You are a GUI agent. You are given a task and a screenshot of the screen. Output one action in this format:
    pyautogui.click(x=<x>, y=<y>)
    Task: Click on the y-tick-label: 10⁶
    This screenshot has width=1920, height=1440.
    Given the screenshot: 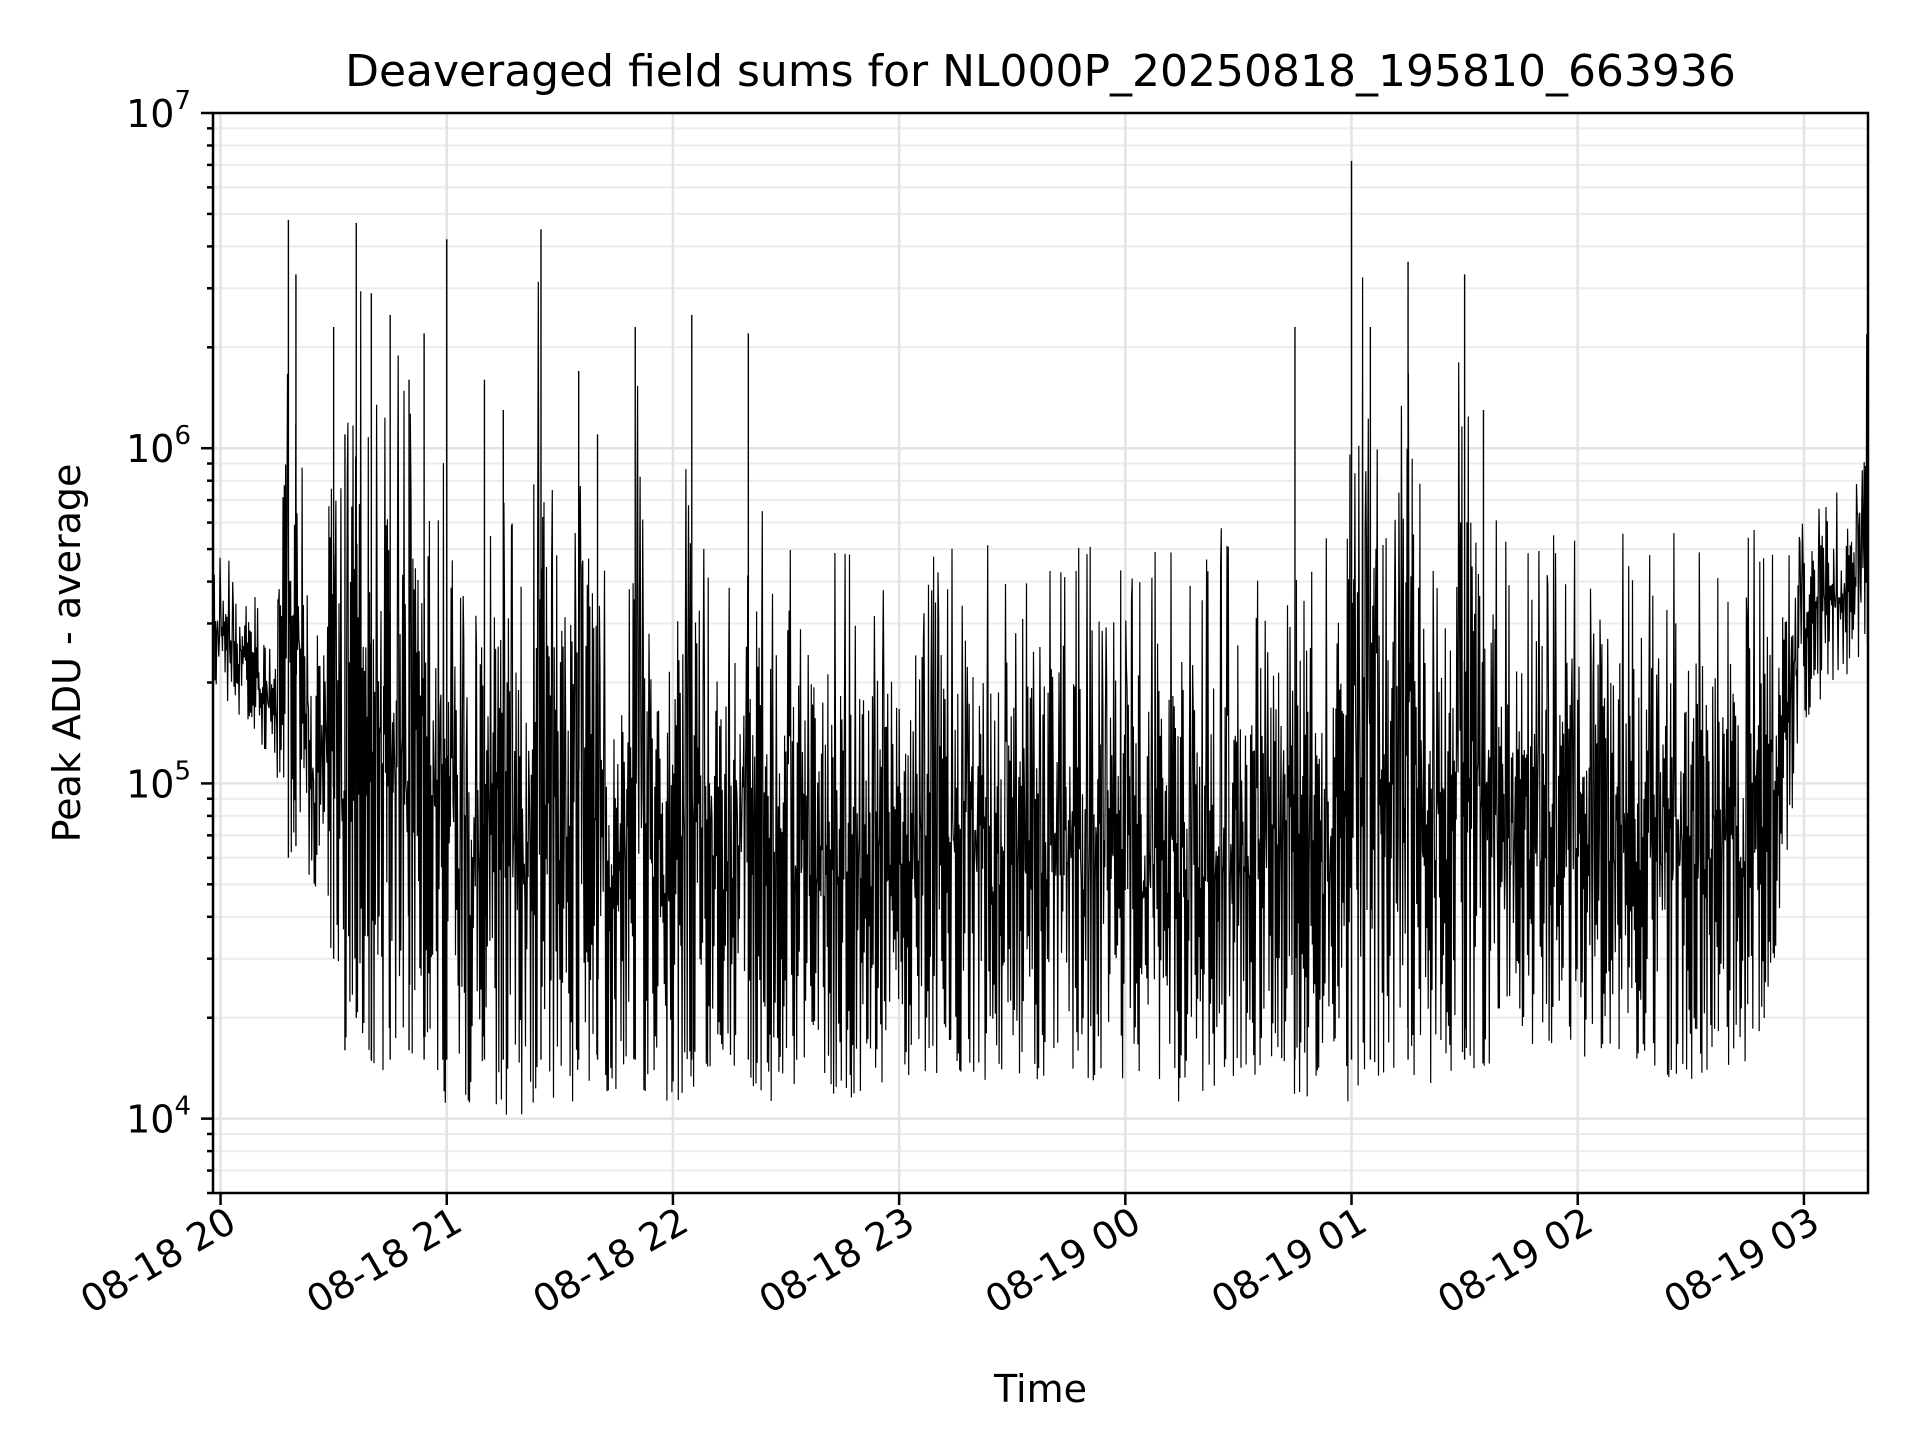 What is the action you would take?
    pyautogui.click(x=158, y=446)
    